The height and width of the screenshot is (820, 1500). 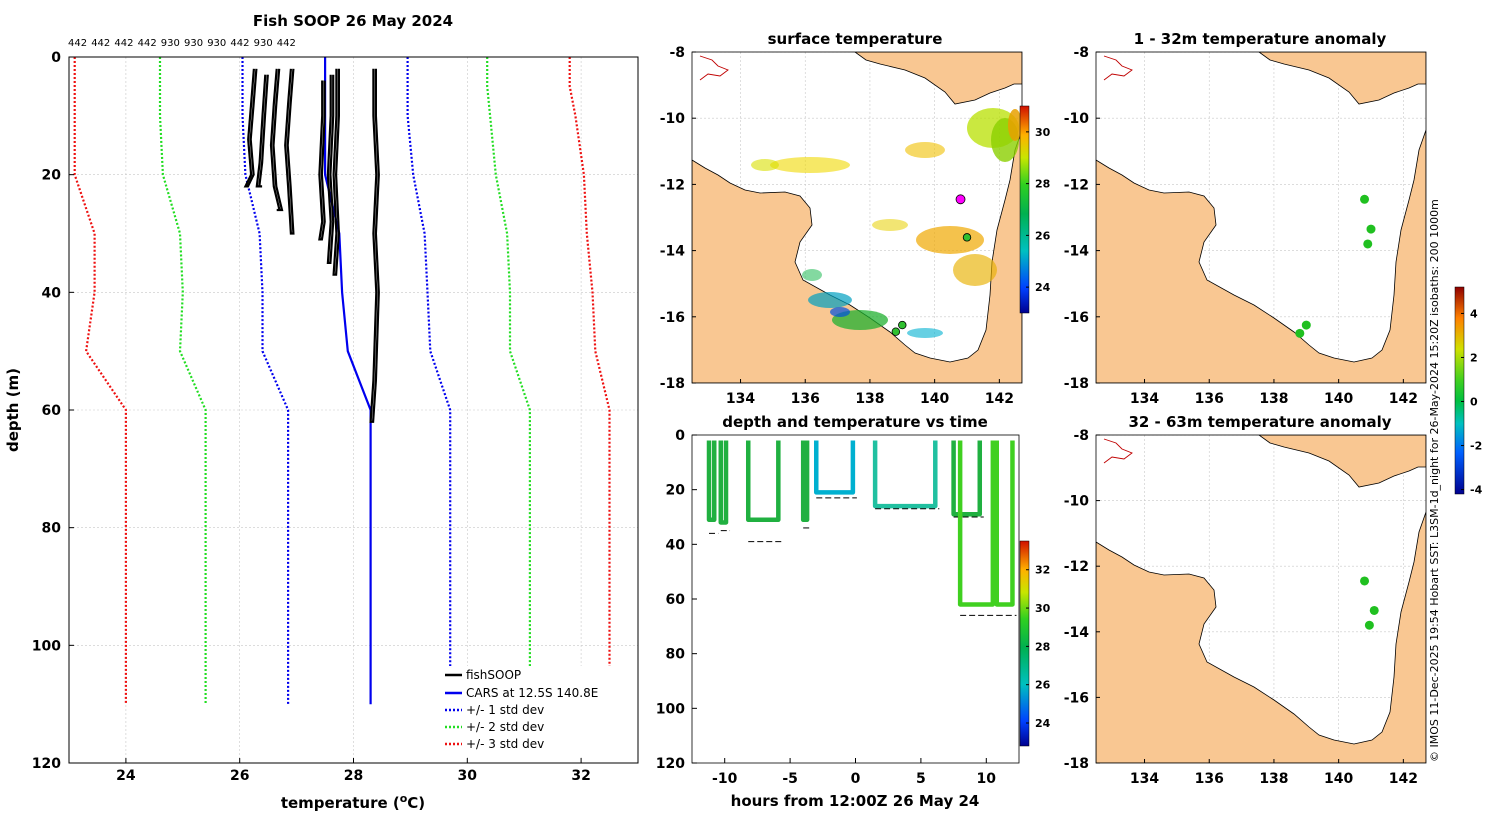 What do you see at coordinates (1043, 685) in the screenshot?
I see `depth-time-colorbar-tick-label: 26` at bounding box center [1043, 685].